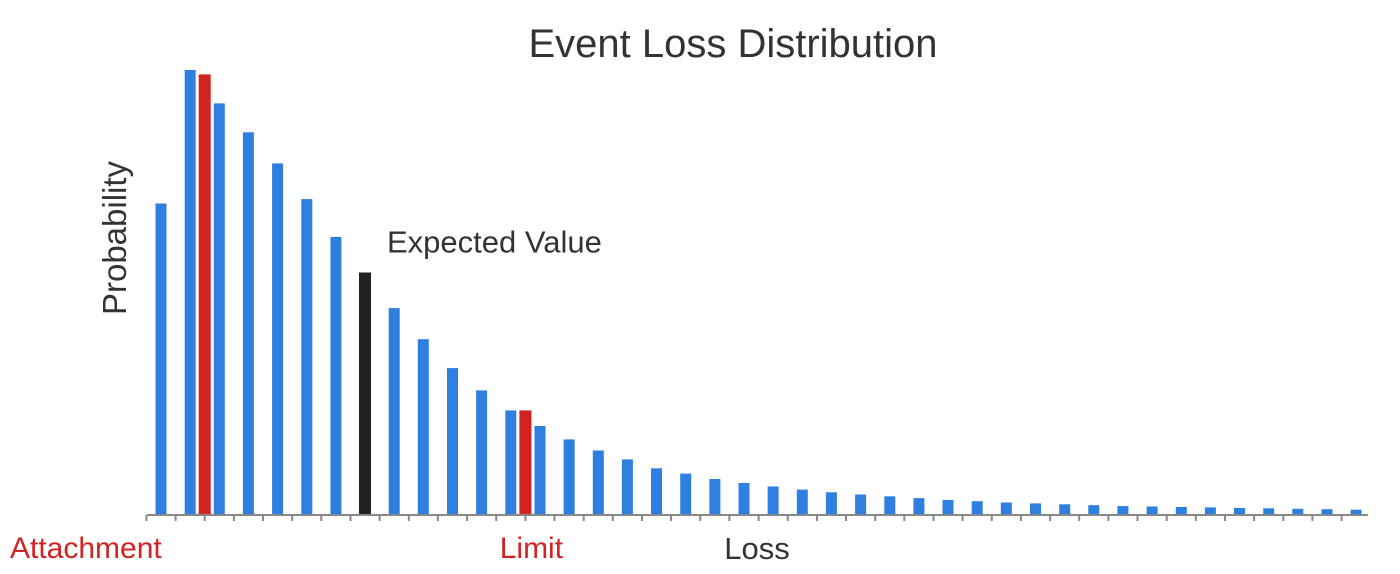 The image size is (1400, 574). I want to click on chart-title: Event Loss Distribution, so click(732, 44).